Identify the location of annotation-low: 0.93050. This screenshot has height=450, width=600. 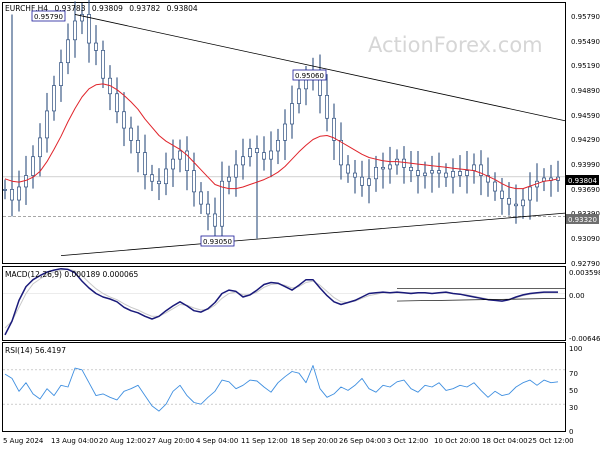
(217, 241).